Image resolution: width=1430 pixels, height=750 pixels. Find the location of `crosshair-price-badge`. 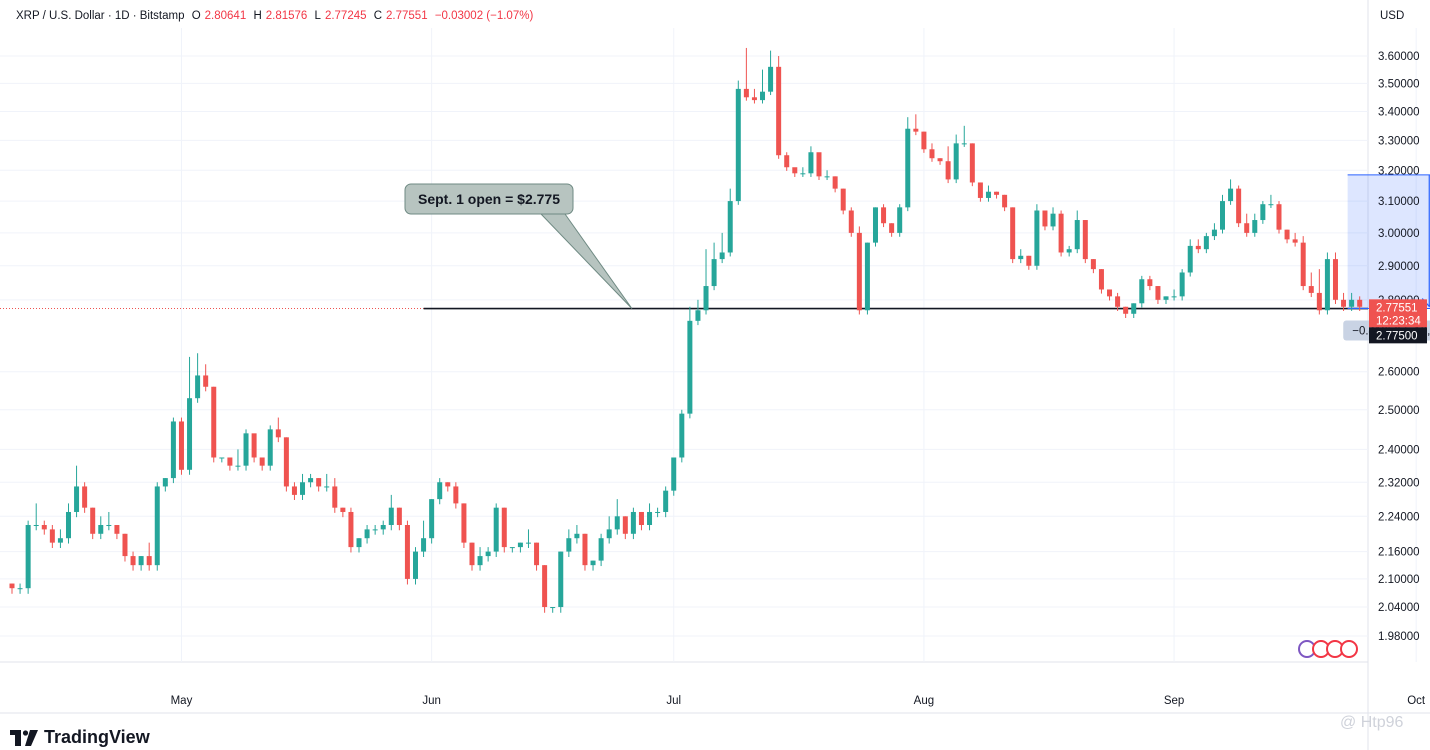

crosshair-price-badge is located at coordinates (1398, 335).